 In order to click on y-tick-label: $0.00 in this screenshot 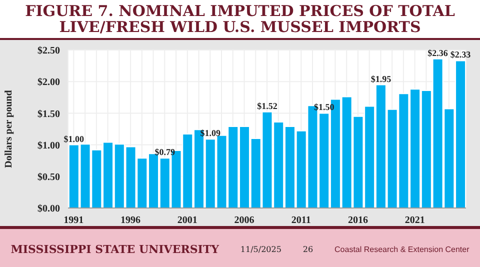, I will do `click(49, 209)`.